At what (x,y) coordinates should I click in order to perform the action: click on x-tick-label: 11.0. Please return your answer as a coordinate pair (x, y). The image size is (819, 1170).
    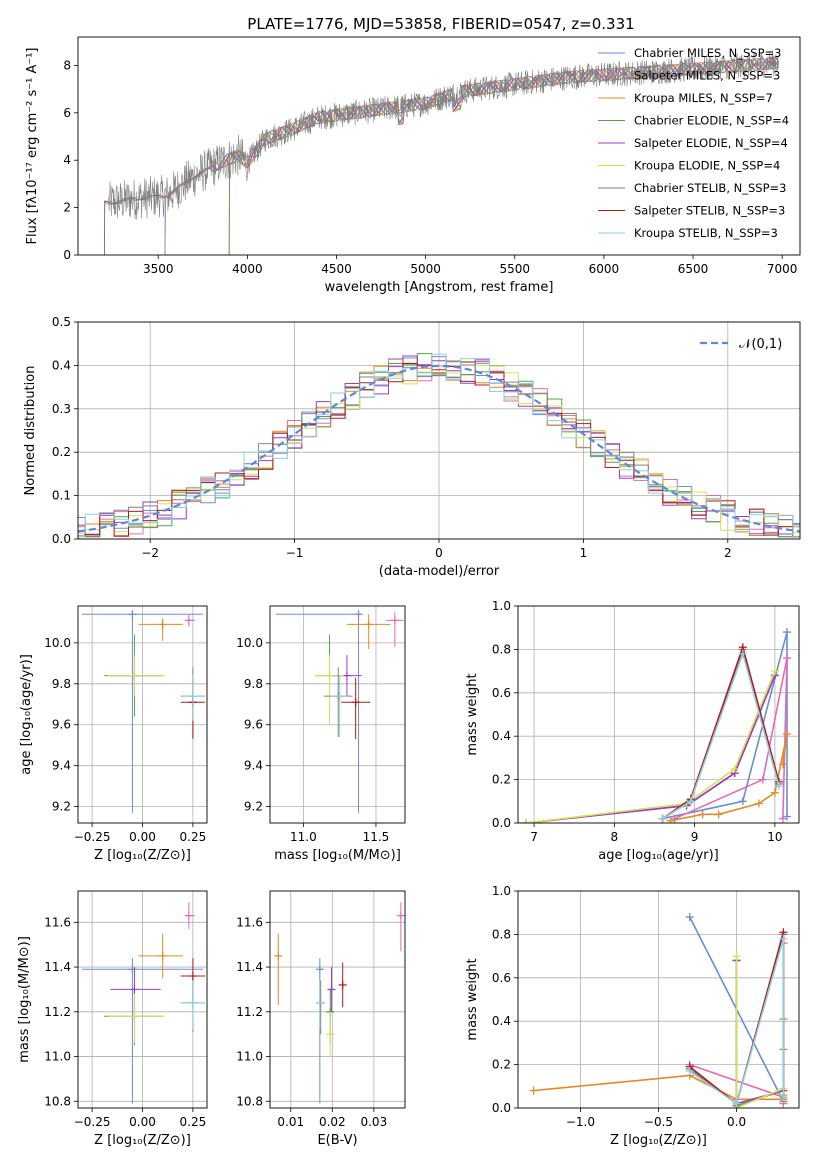
    Looking at the image, I should click on (303, 837).